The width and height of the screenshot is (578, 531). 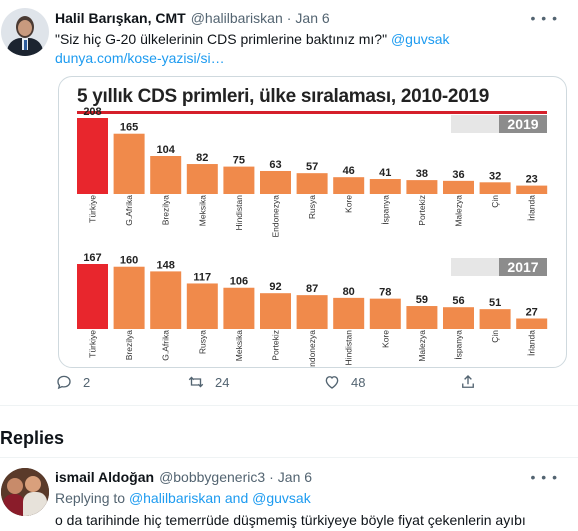 What do you see at coordinates (495, 176) in the screenshot?
I see `bar-value-label: 32` at bounding box center [495, 176].